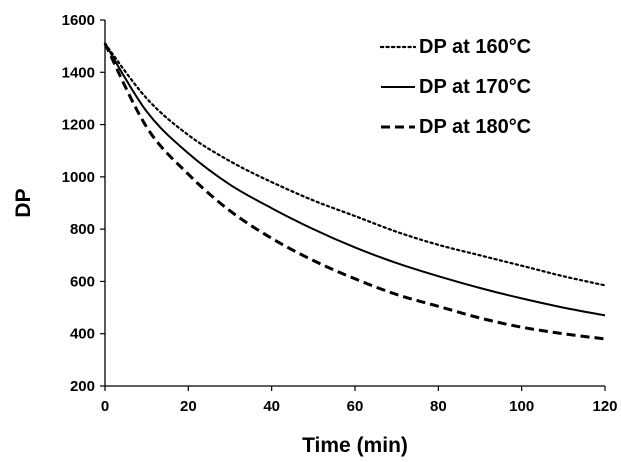 This screenshot has width=621, height=462. I want to click on x-axis-title: Time (min), so click(355, 445).